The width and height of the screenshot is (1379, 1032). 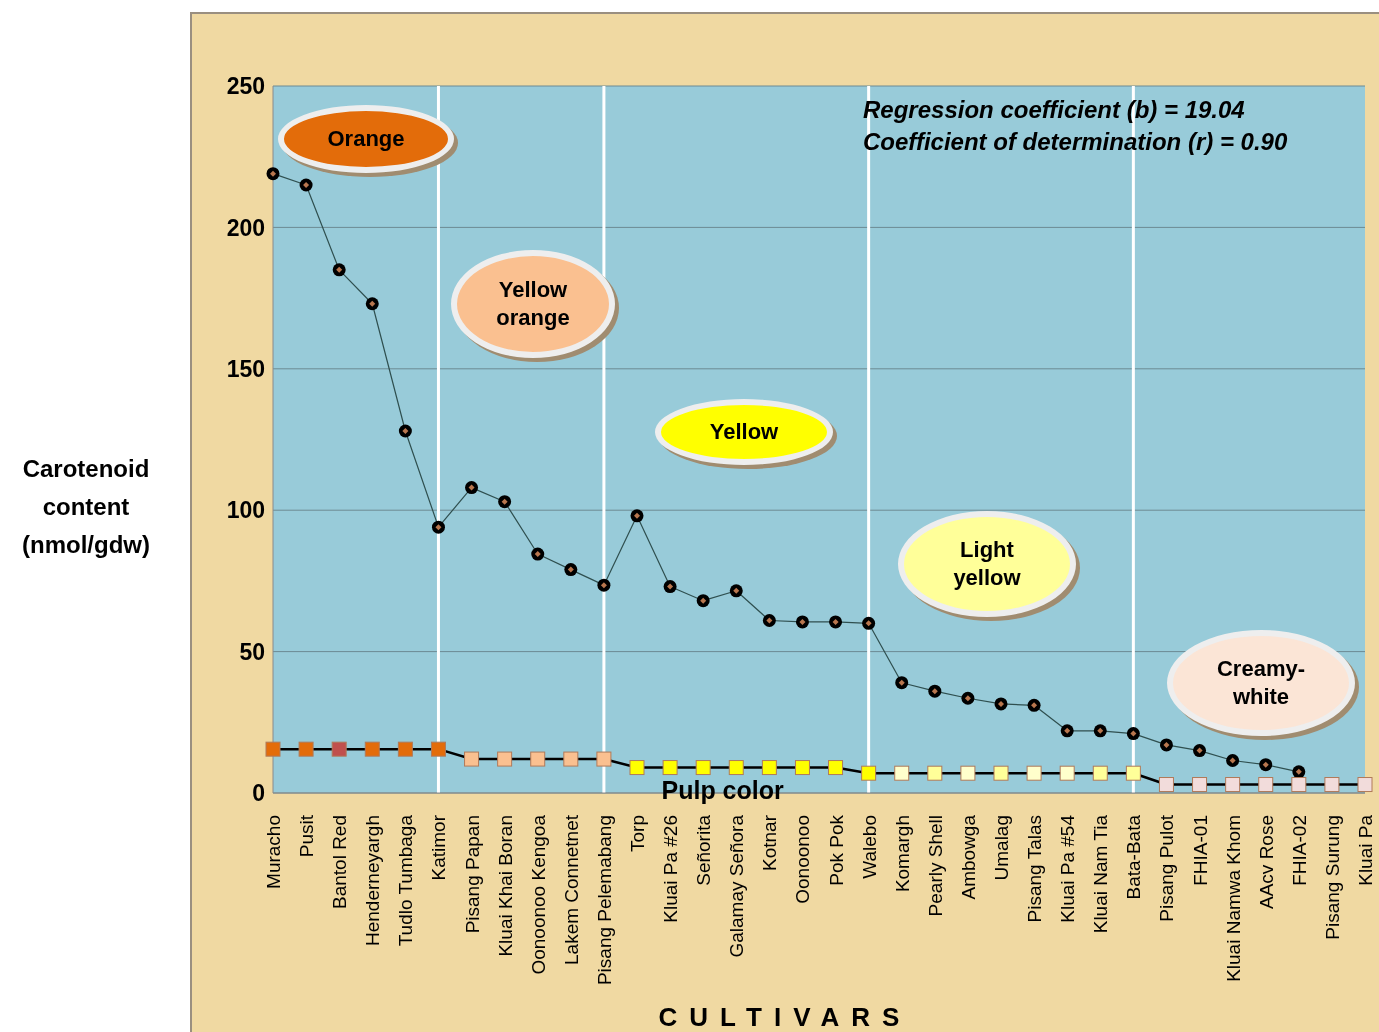 I want to click on y-axis-title: Carotenoid content (nmol/gdw), so click(x=86, y=507).